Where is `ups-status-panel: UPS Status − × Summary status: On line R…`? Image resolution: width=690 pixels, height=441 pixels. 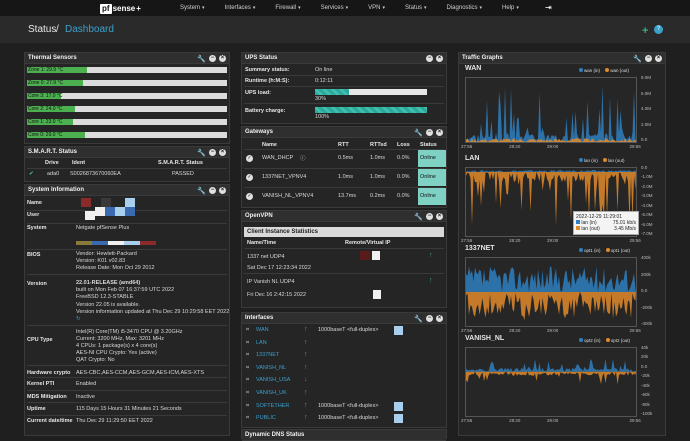
ups-status-panel: UPS Status − × Summary status: On line R… is located at coordinates (344, 88).